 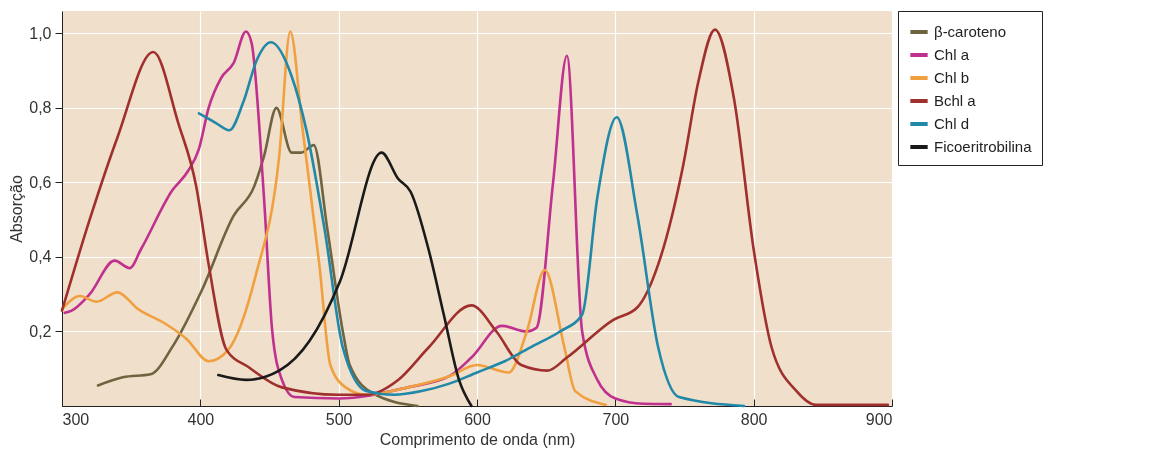 What do you see at coordinates (952, 54) in the screenshot?
I see `legend-label: Chl a` at bounding box center [952, 54].